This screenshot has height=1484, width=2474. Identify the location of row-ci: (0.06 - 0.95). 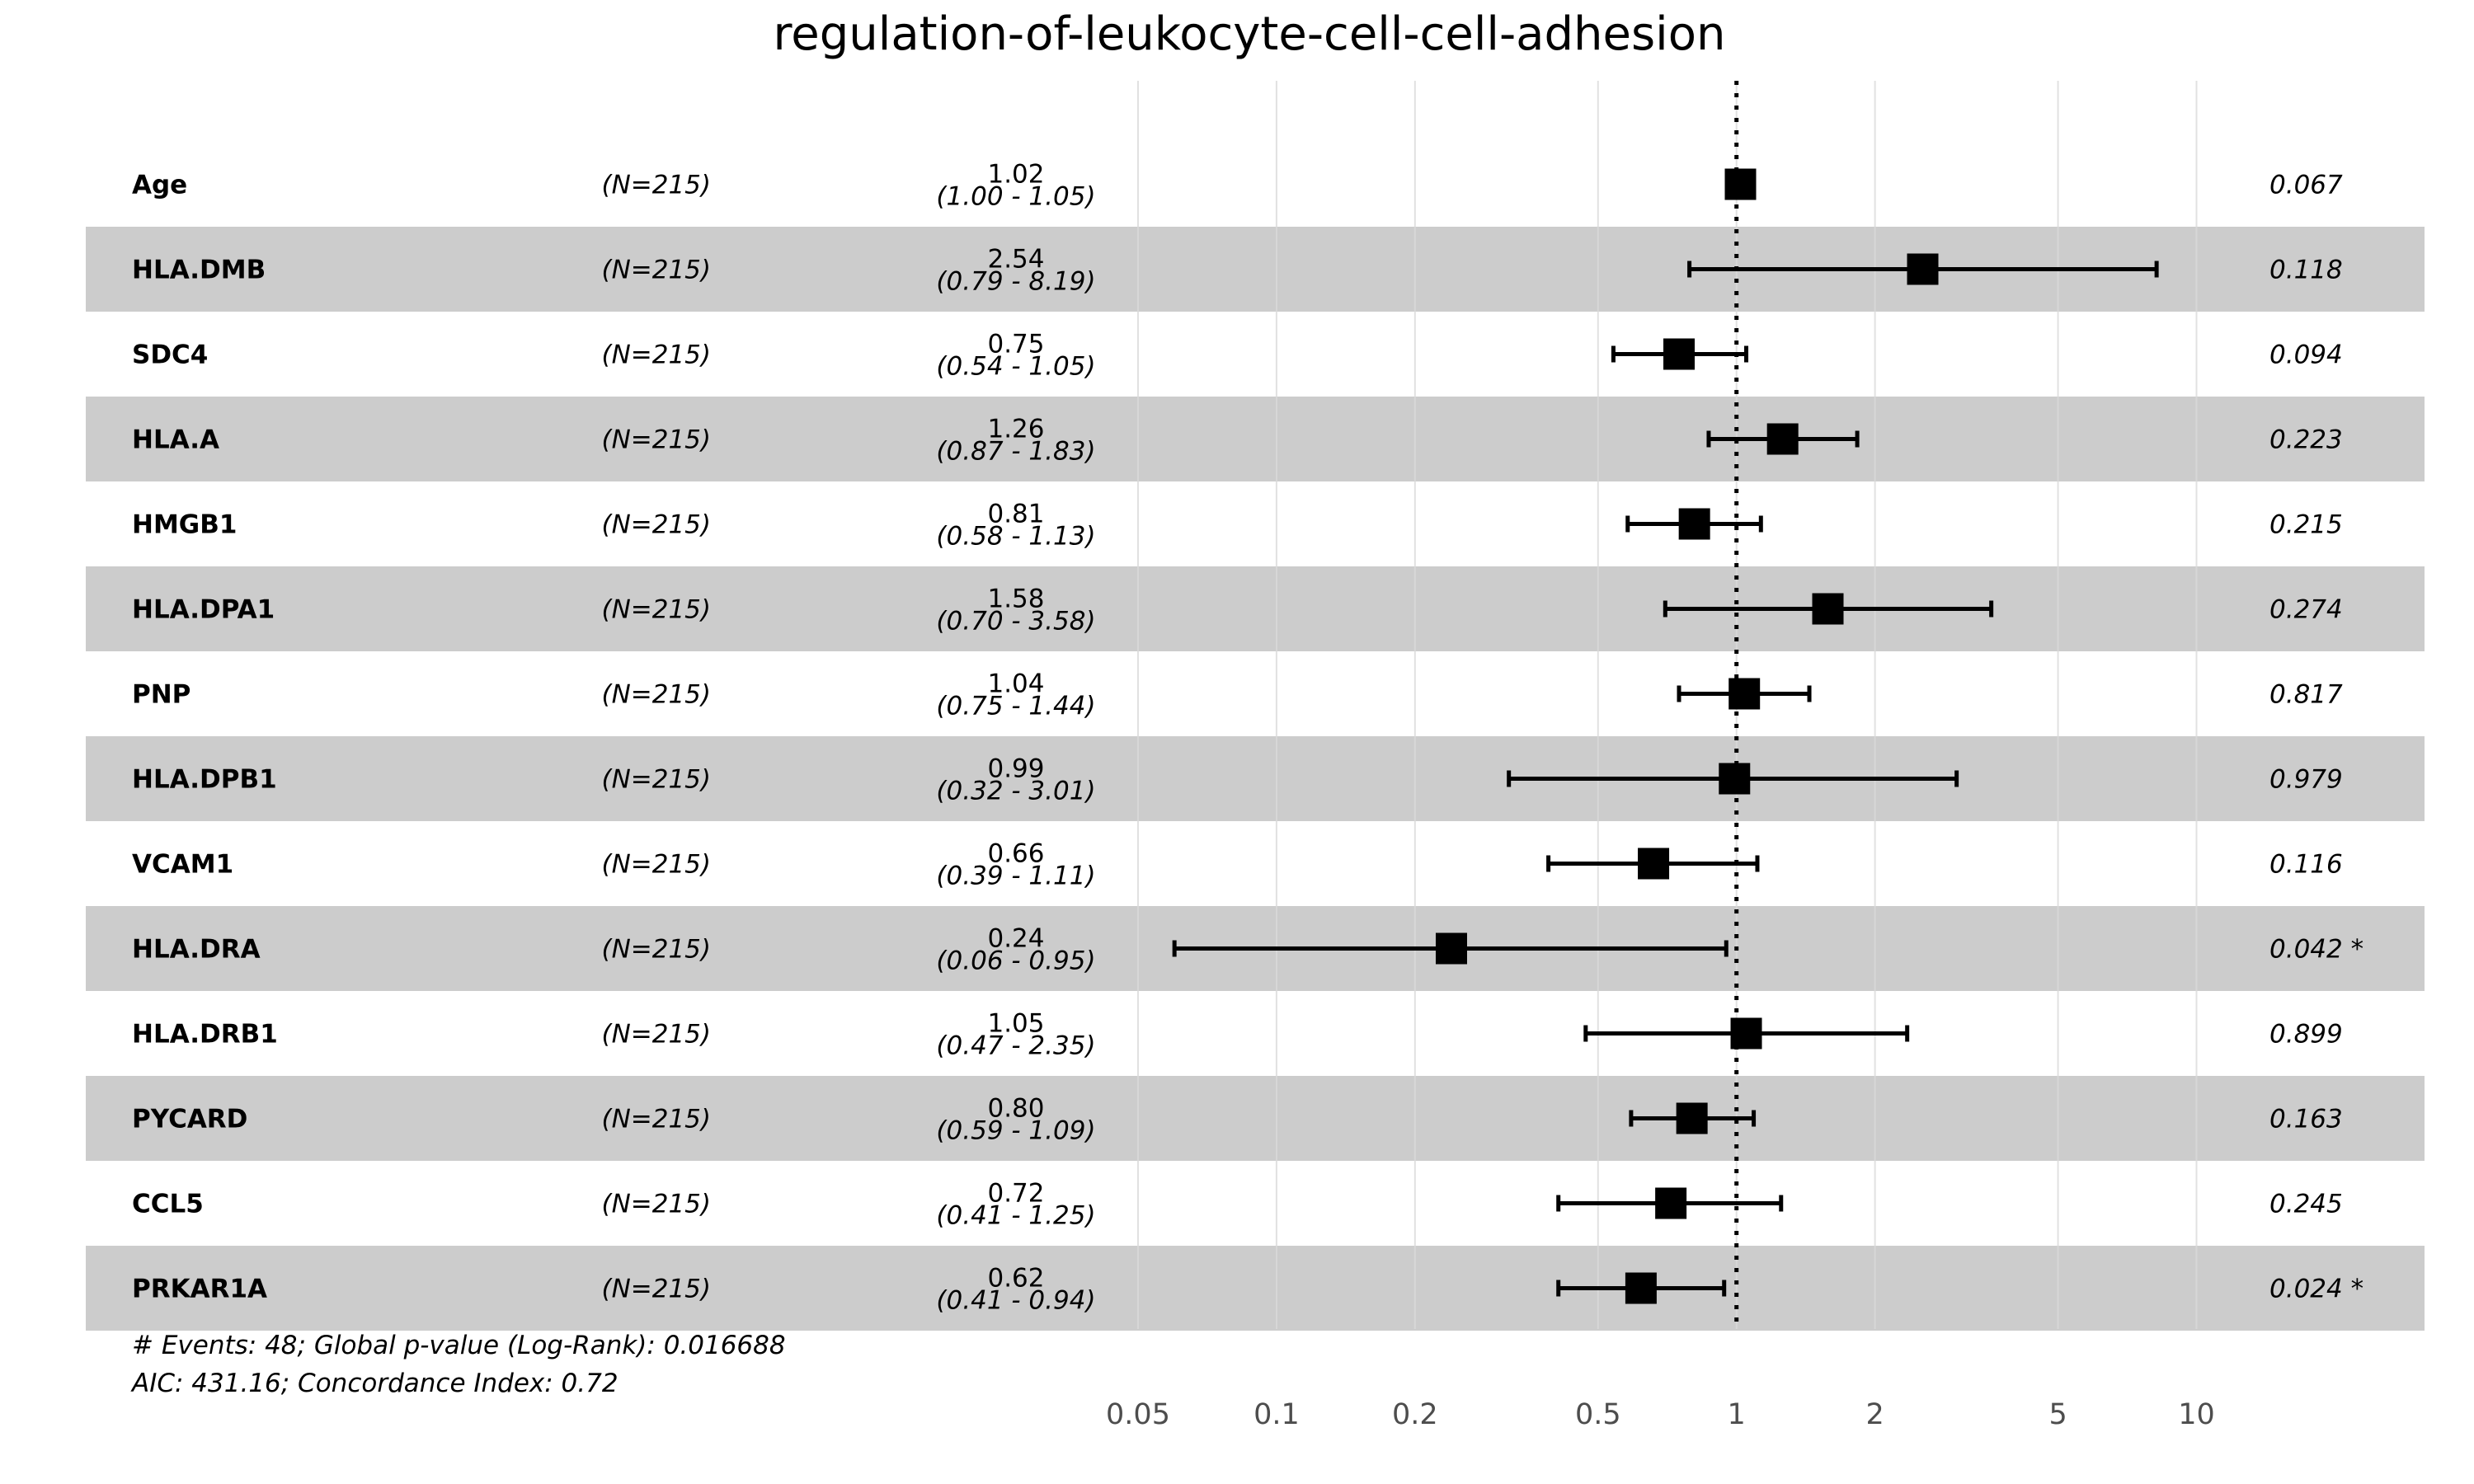
(1015, 961).